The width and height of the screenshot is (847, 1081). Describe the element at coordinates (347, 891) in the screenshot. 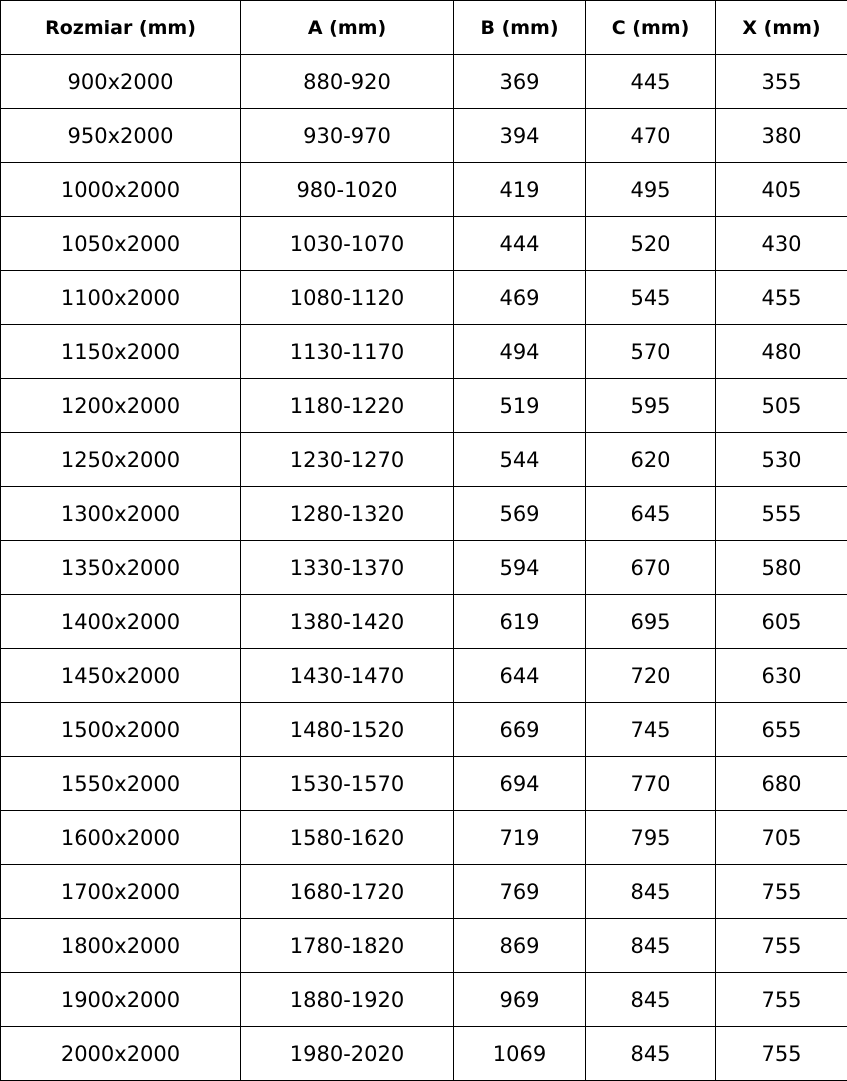

I see `cell-a: 1680-1720` at that location.